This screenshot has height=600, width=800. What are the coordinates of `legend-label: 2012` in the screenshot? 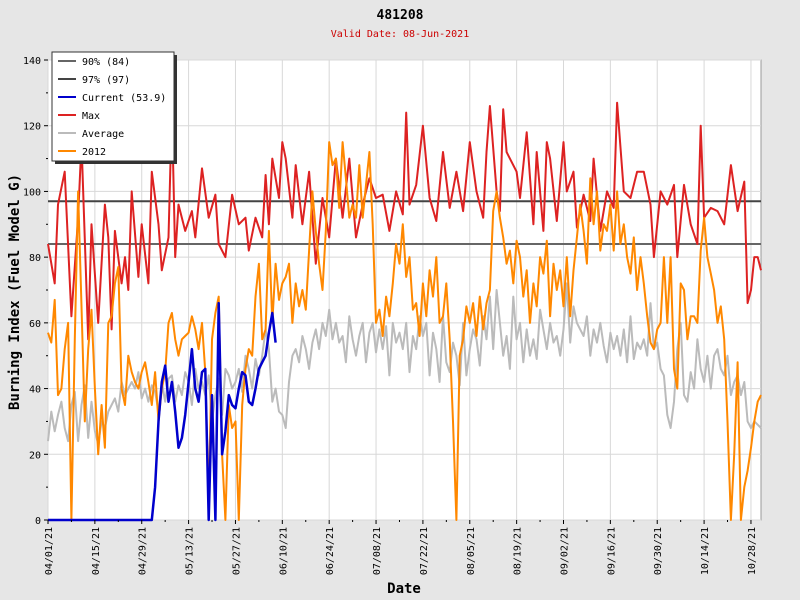 It's located at (94, 152).